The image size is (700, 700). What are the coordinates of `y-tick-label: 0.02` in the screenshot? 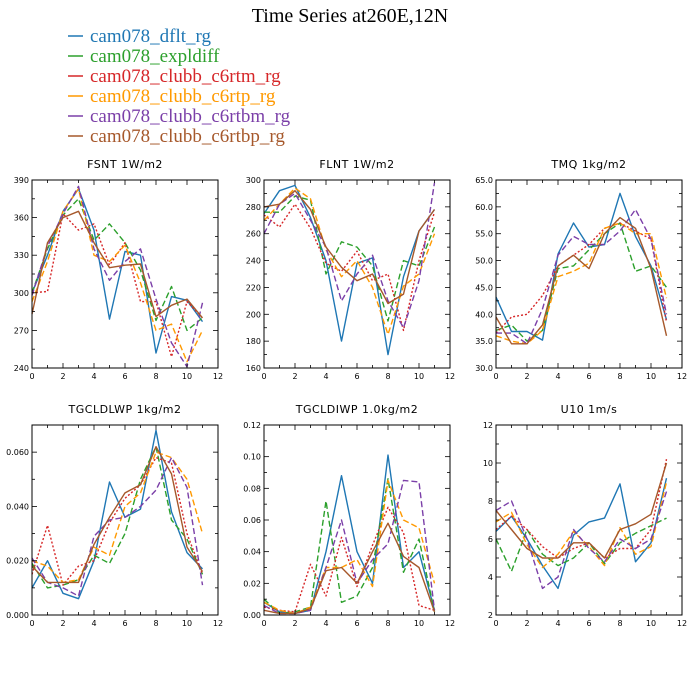 It's located at (252, 583).